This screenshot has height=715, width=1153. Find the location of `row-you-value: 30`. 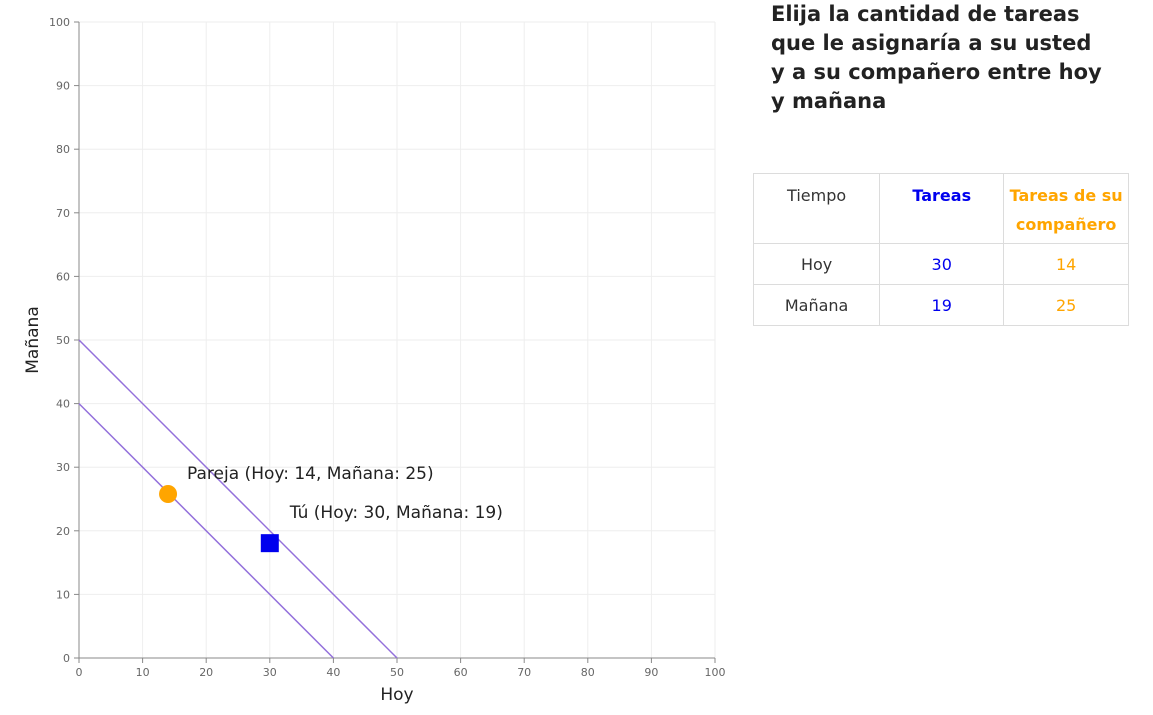

row-you-value: 30 is located at coordinates (942, 264).